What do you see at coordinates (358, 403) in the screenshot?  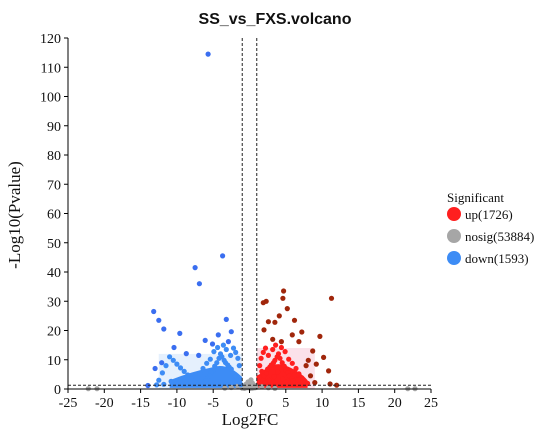 I see `x-tick-label: 15` at bounding box center [358, 403].